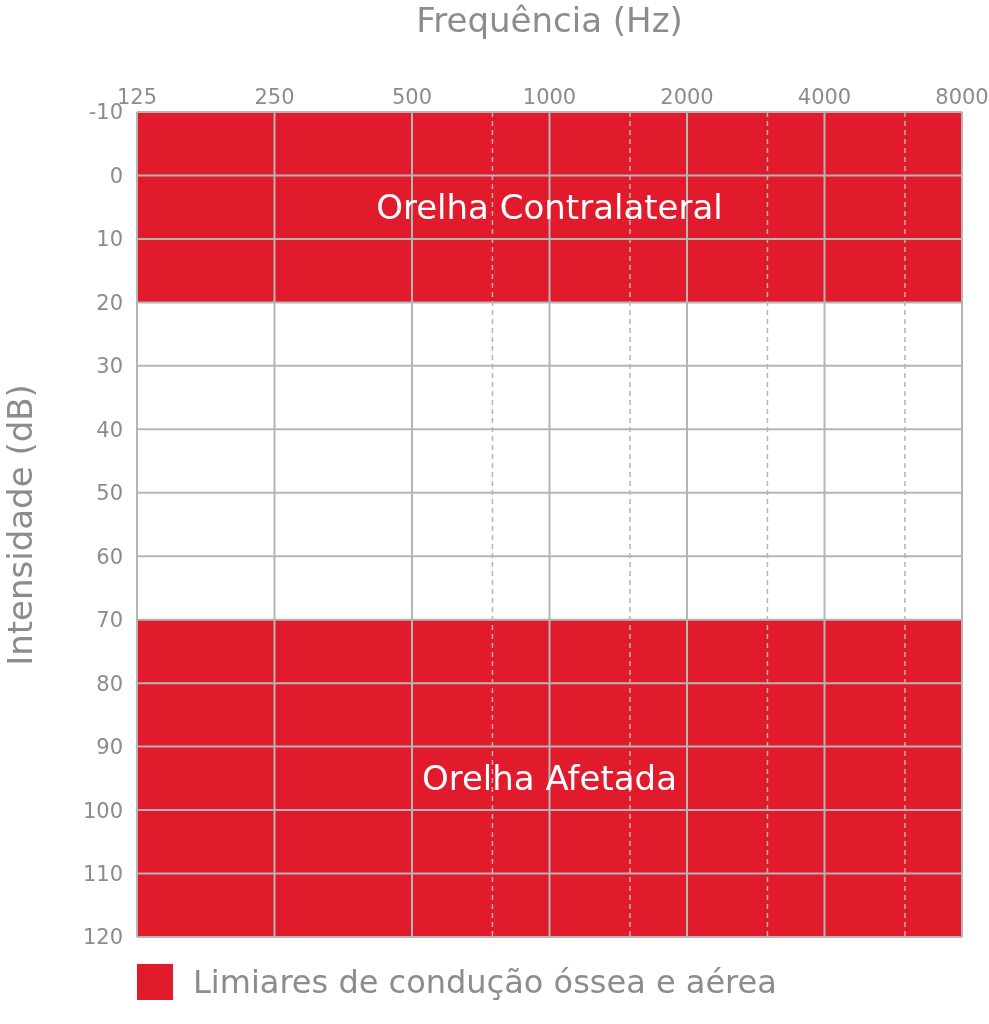 This screenshot has width=989, height=1024. I want to click on y-tick-label: 0, so click(116, 175).